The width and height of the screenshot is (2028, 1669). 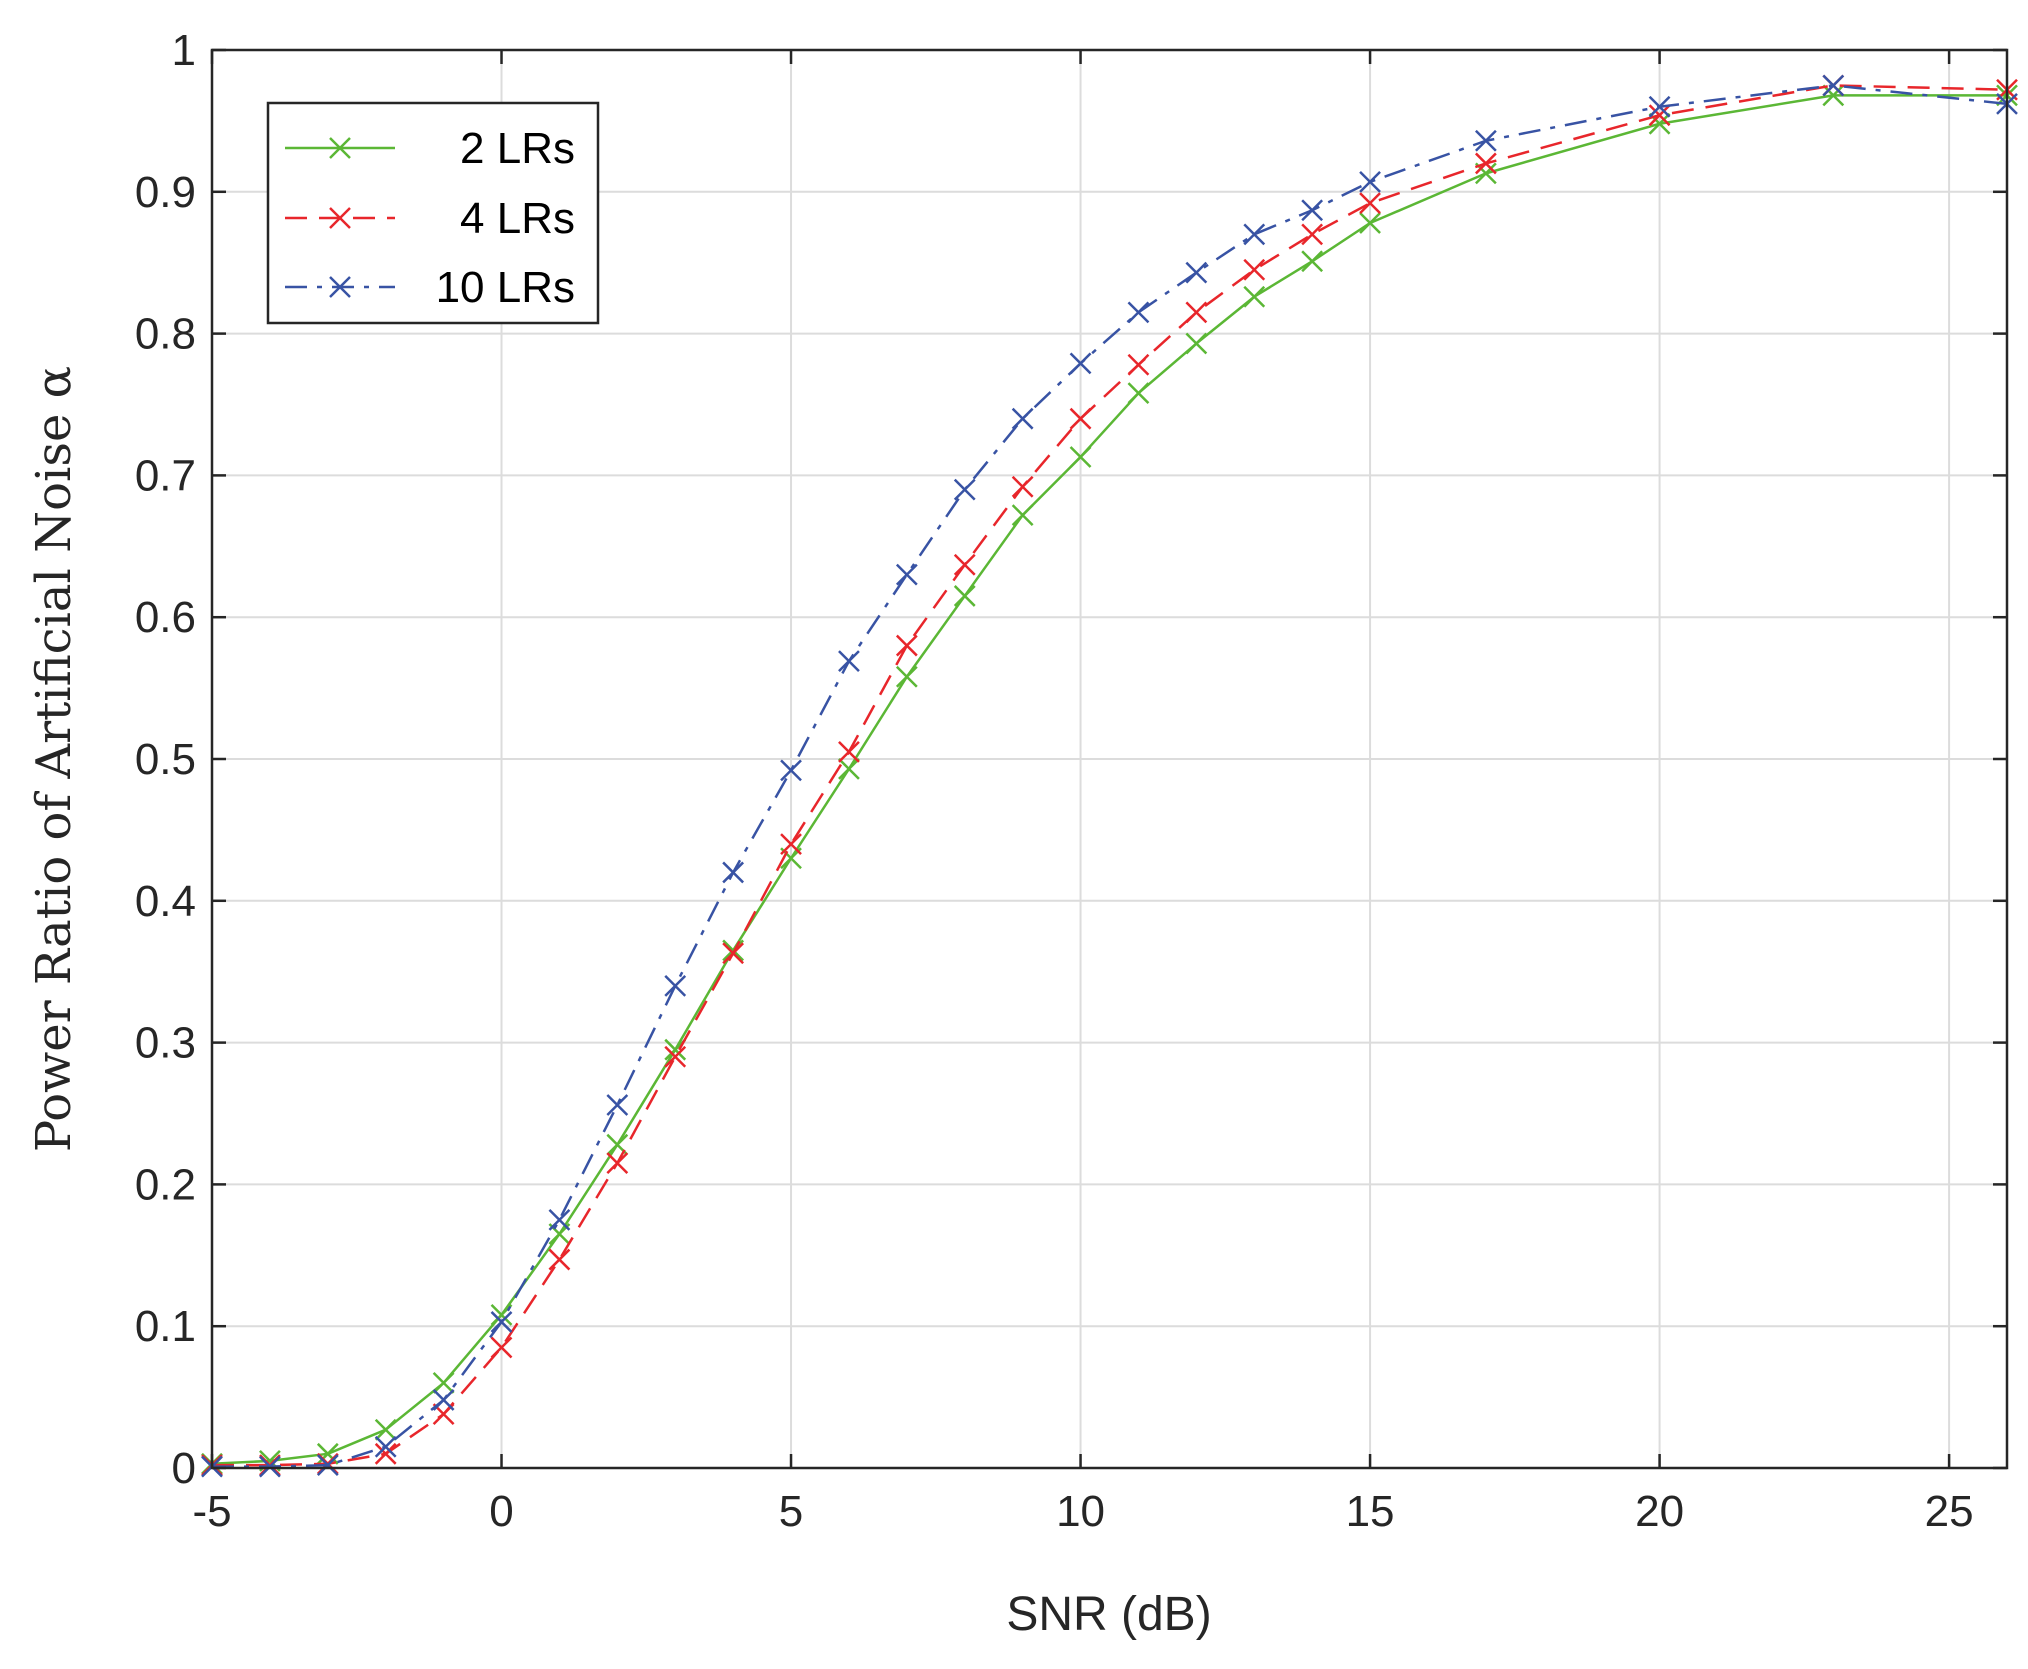 What do you see at coordinates (1370, 1511) in the screenshot?
I see `x-tick-label: 15` at bounding box center [1370, 1511].